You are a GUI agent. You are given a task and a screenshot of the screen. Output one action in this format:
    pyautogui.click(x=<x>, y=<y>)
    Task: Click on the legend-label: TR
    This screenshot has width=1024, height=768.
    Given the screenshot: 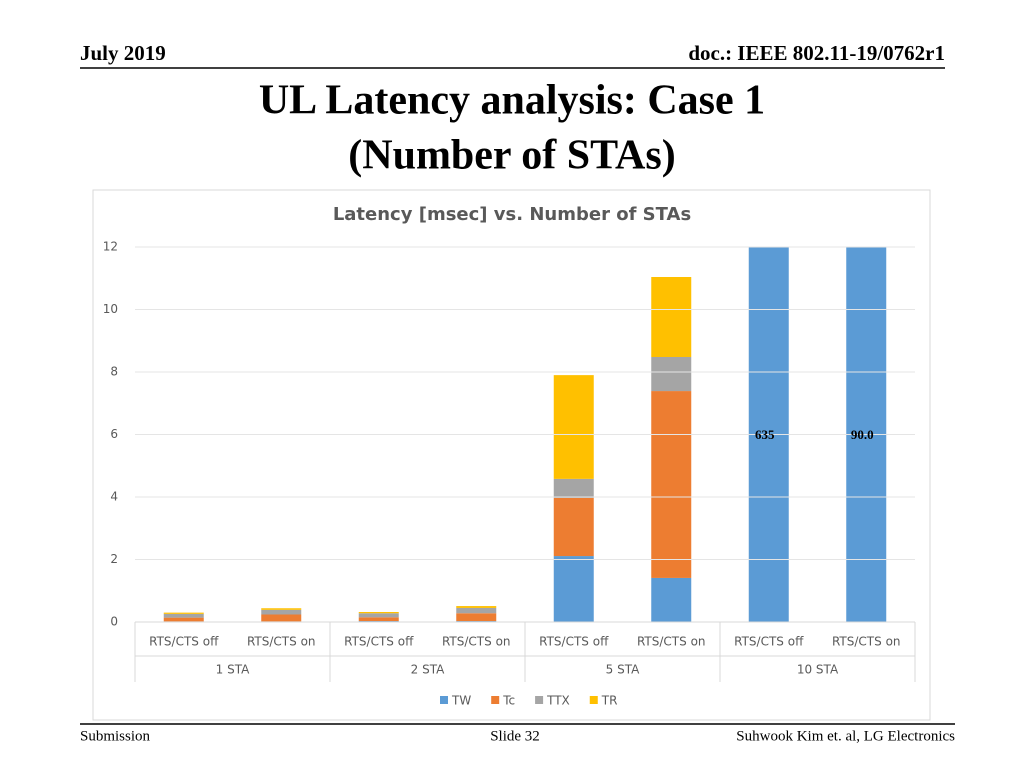 What is the action you would take?
    pyautogui.click(x=609, y=701)
    